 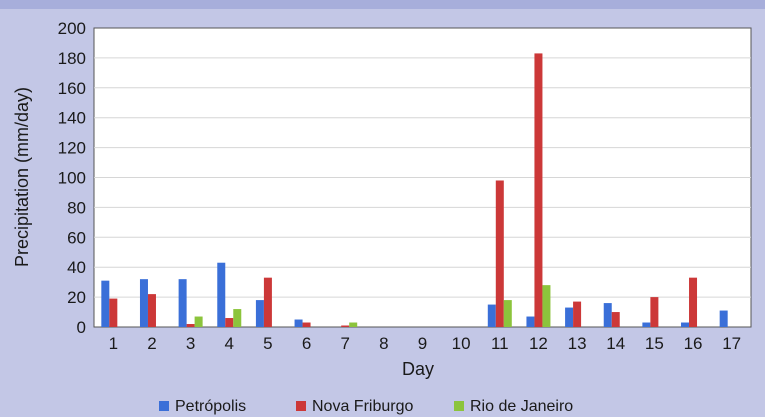 What do you see at coordinates (151, 343) in the screenshot?
I see `x-tick-label: 2` at bounding box center [151, 343].